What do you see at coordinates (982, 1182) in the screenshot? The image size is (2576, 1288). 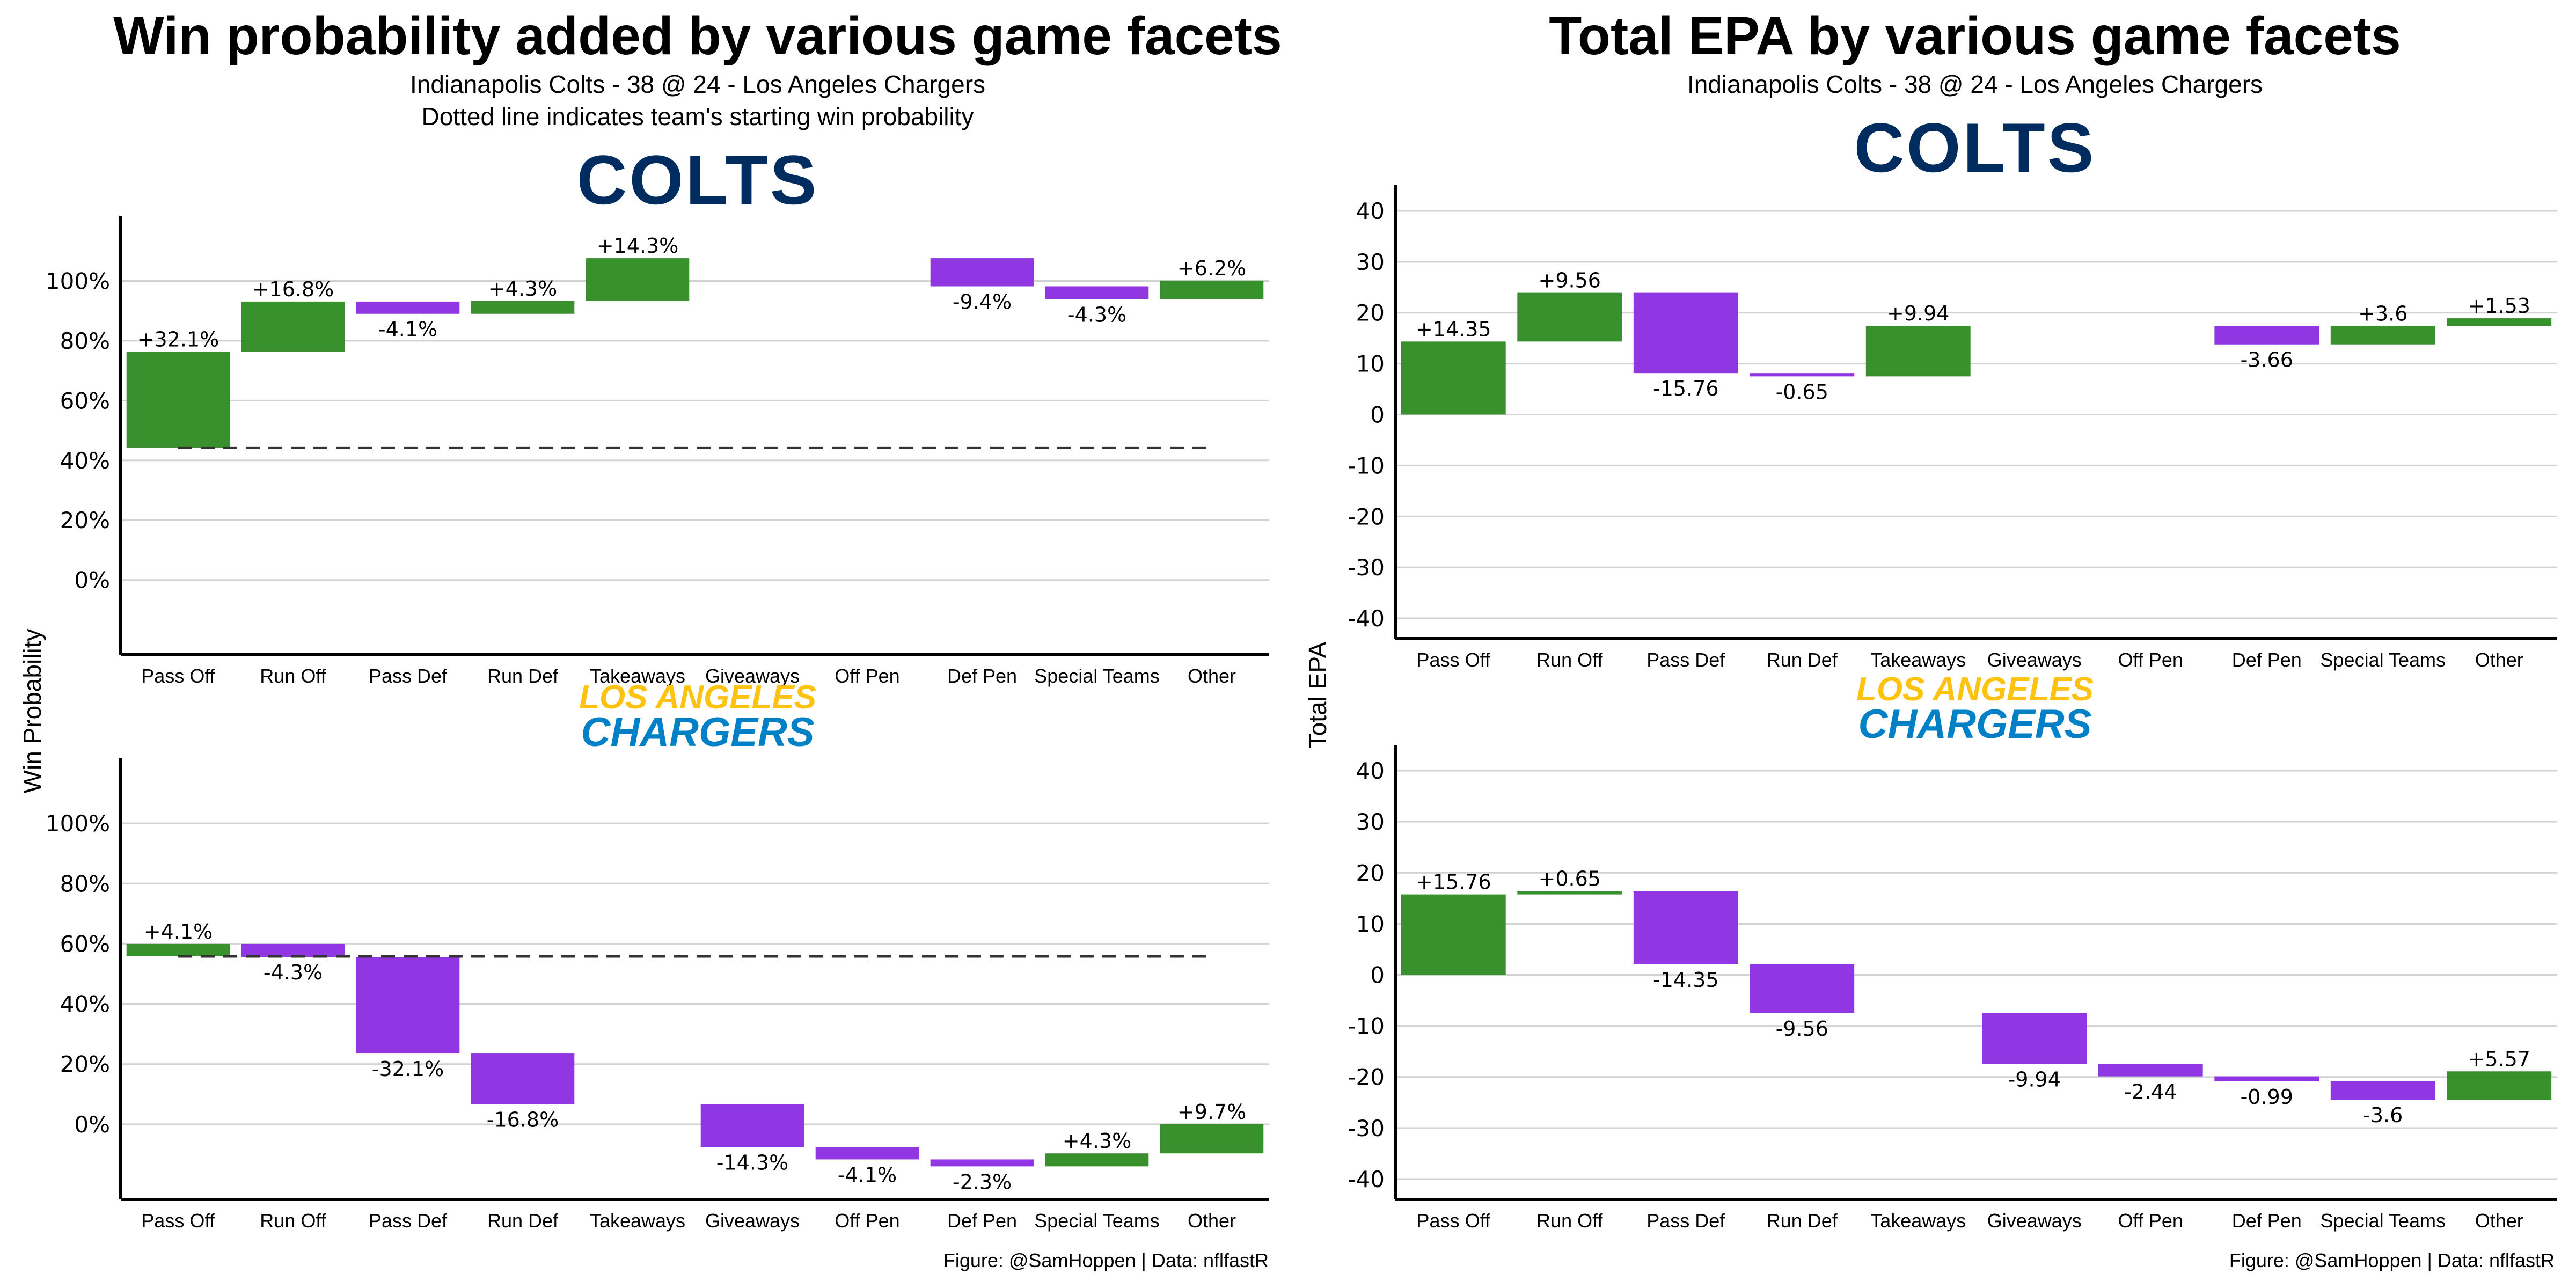 I see `bar-value-label: -2.3%` at bounding box center [982, 1182].